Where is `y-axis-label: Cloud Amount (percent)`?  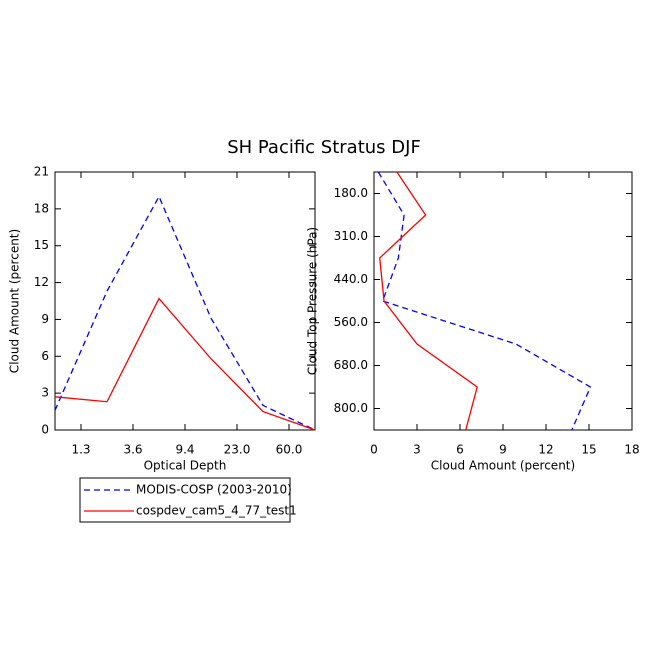
y-axis-label: Cloud Amount (percent) is located at coordinates (15, 301).